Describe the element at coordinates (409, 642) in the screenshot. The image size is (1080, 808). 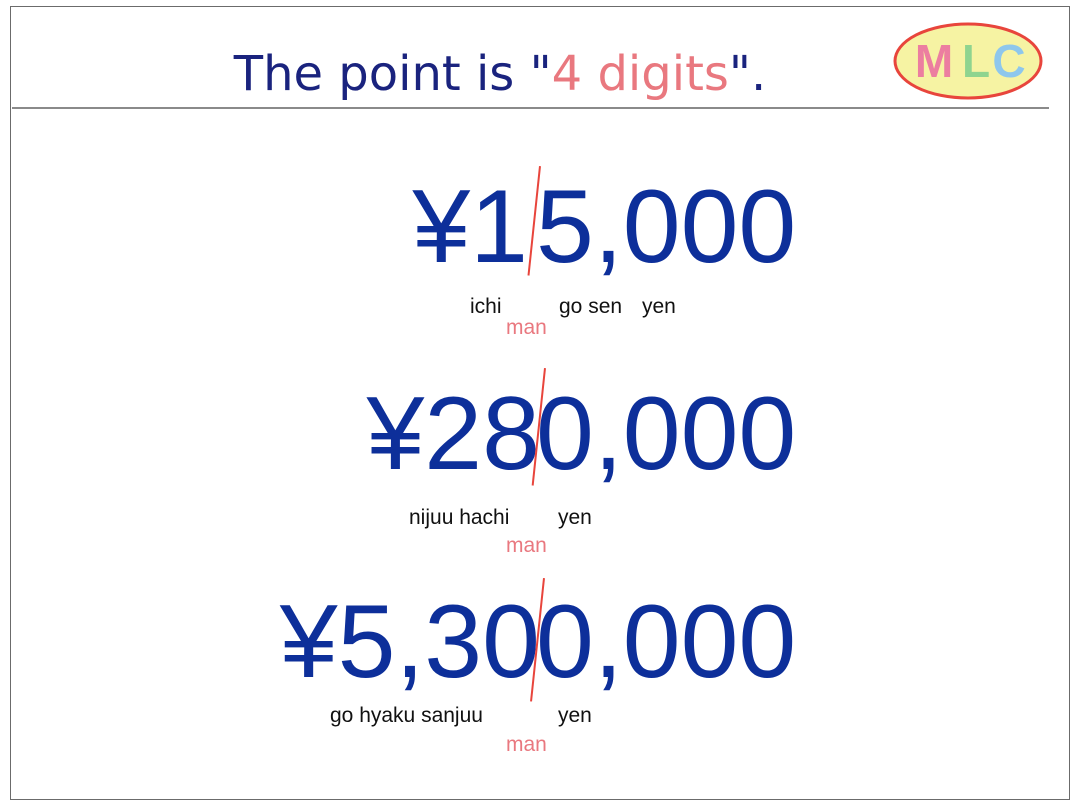
I see `amount-left: ¥5,30` at that location.